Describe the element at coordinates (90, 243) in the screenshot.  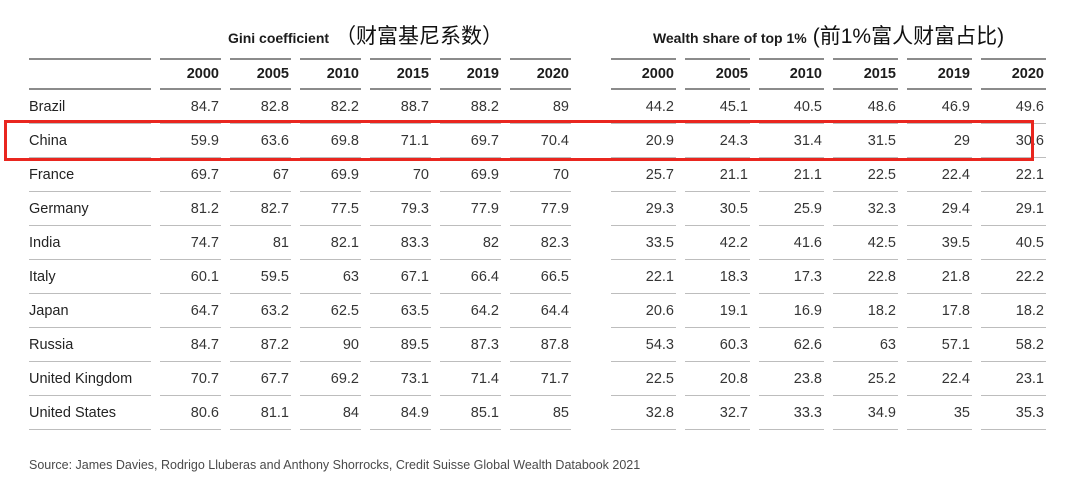
I see `country-name-cell: India` at that location.